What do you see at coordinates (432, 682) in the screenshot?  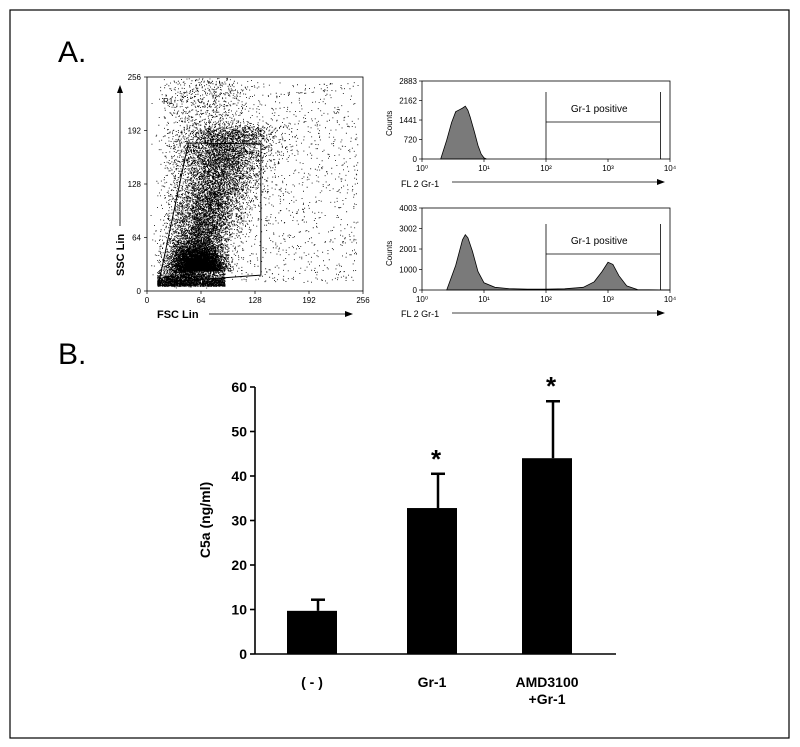 I see `bar-category-label: Gr-1` at bounding box center [432, 682].